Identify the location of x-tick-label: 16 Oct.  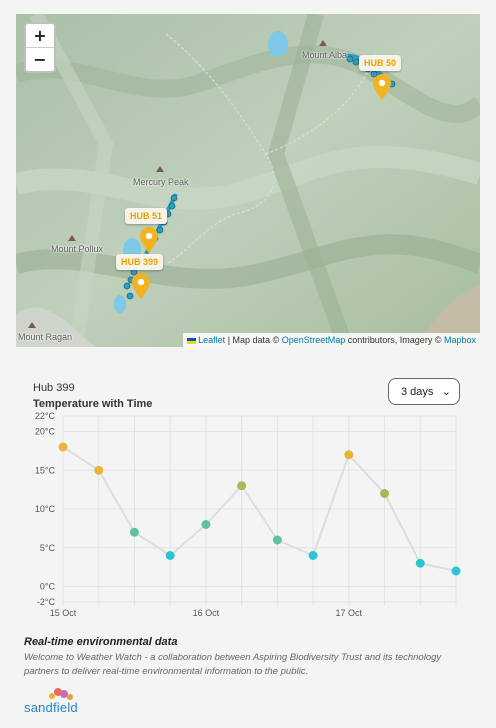
(206, 613).